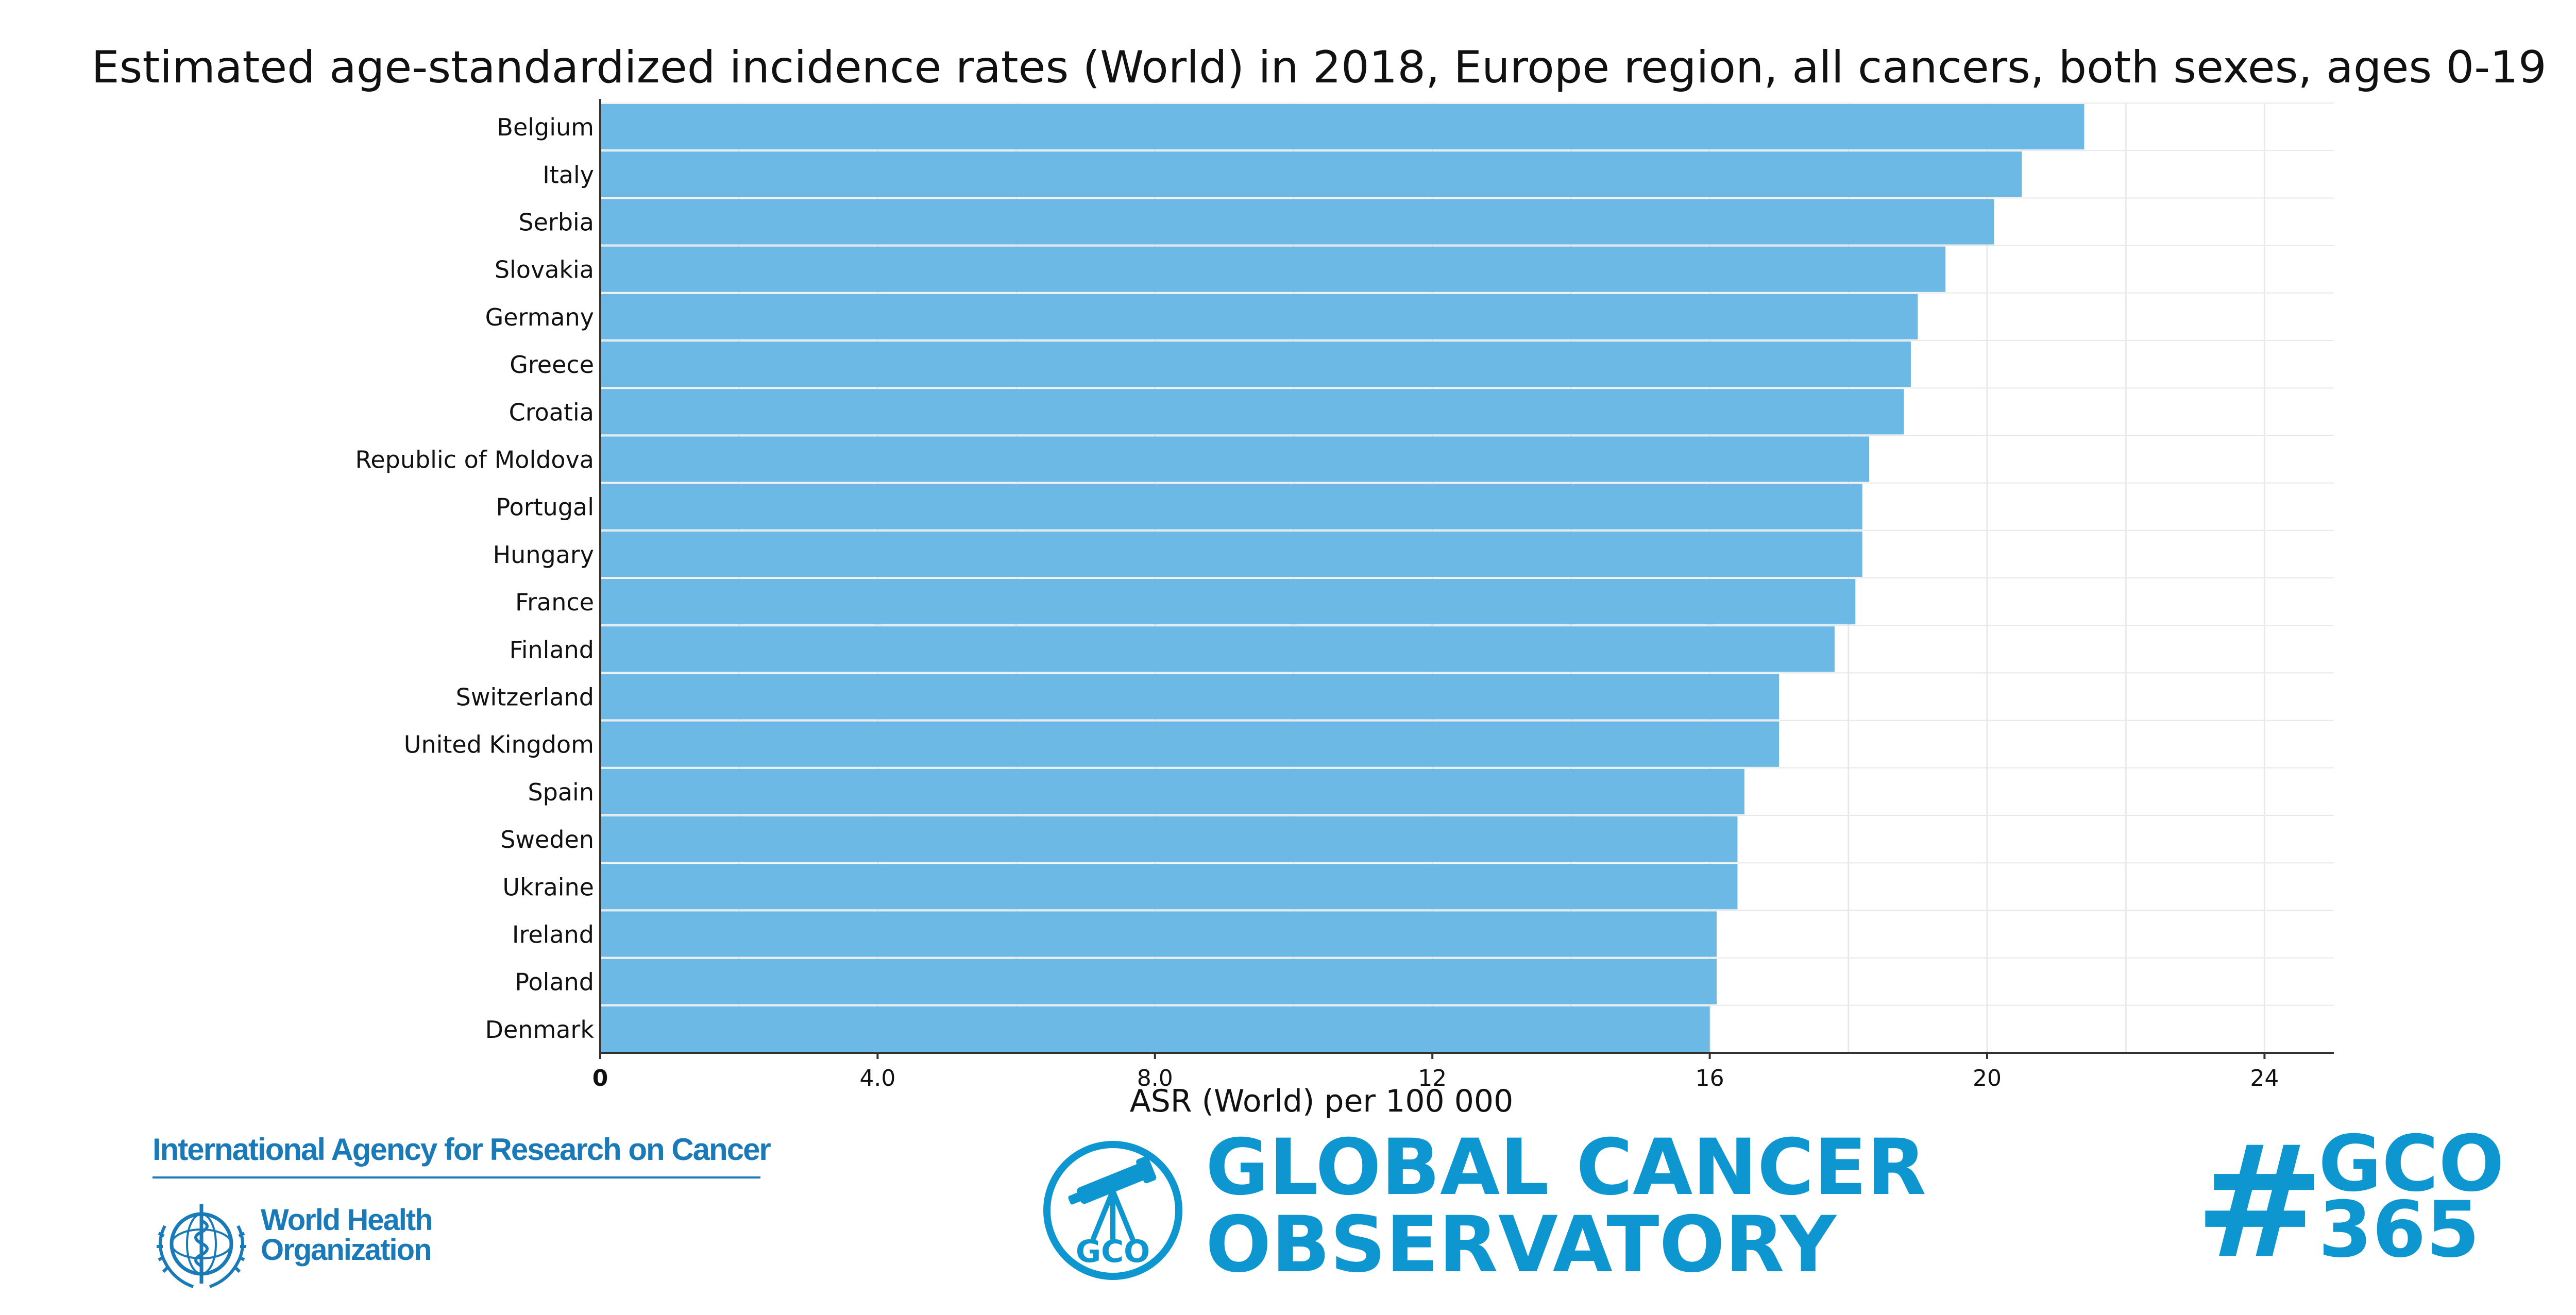 Image resolution: width=2576 pixels, height=1315 pixels. What do you see at coordinates (347, 1220) in the screenshot?
I see `who-name-line1: World Health` at bounding box center [347, 1220].